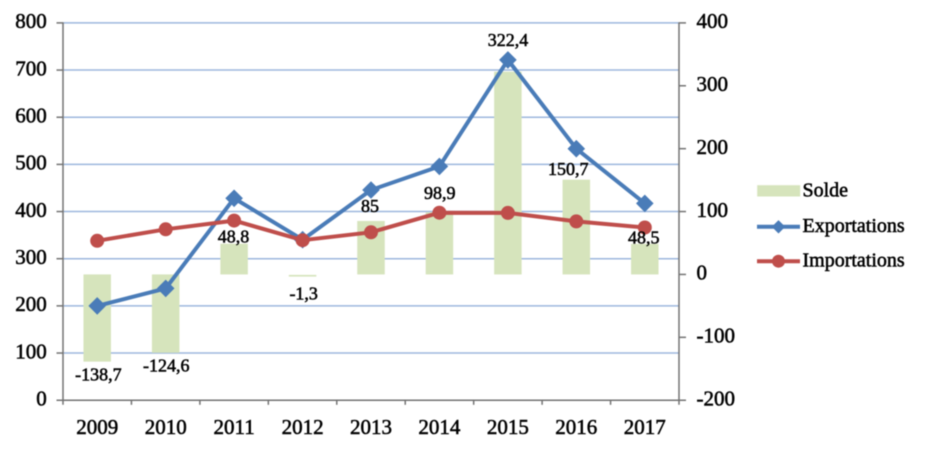 The image size is (931, 453). What do you see at coordinates (303, 294) in the screenshot?
I see `svg-text: -1,3` at bounding box center [303, 294].